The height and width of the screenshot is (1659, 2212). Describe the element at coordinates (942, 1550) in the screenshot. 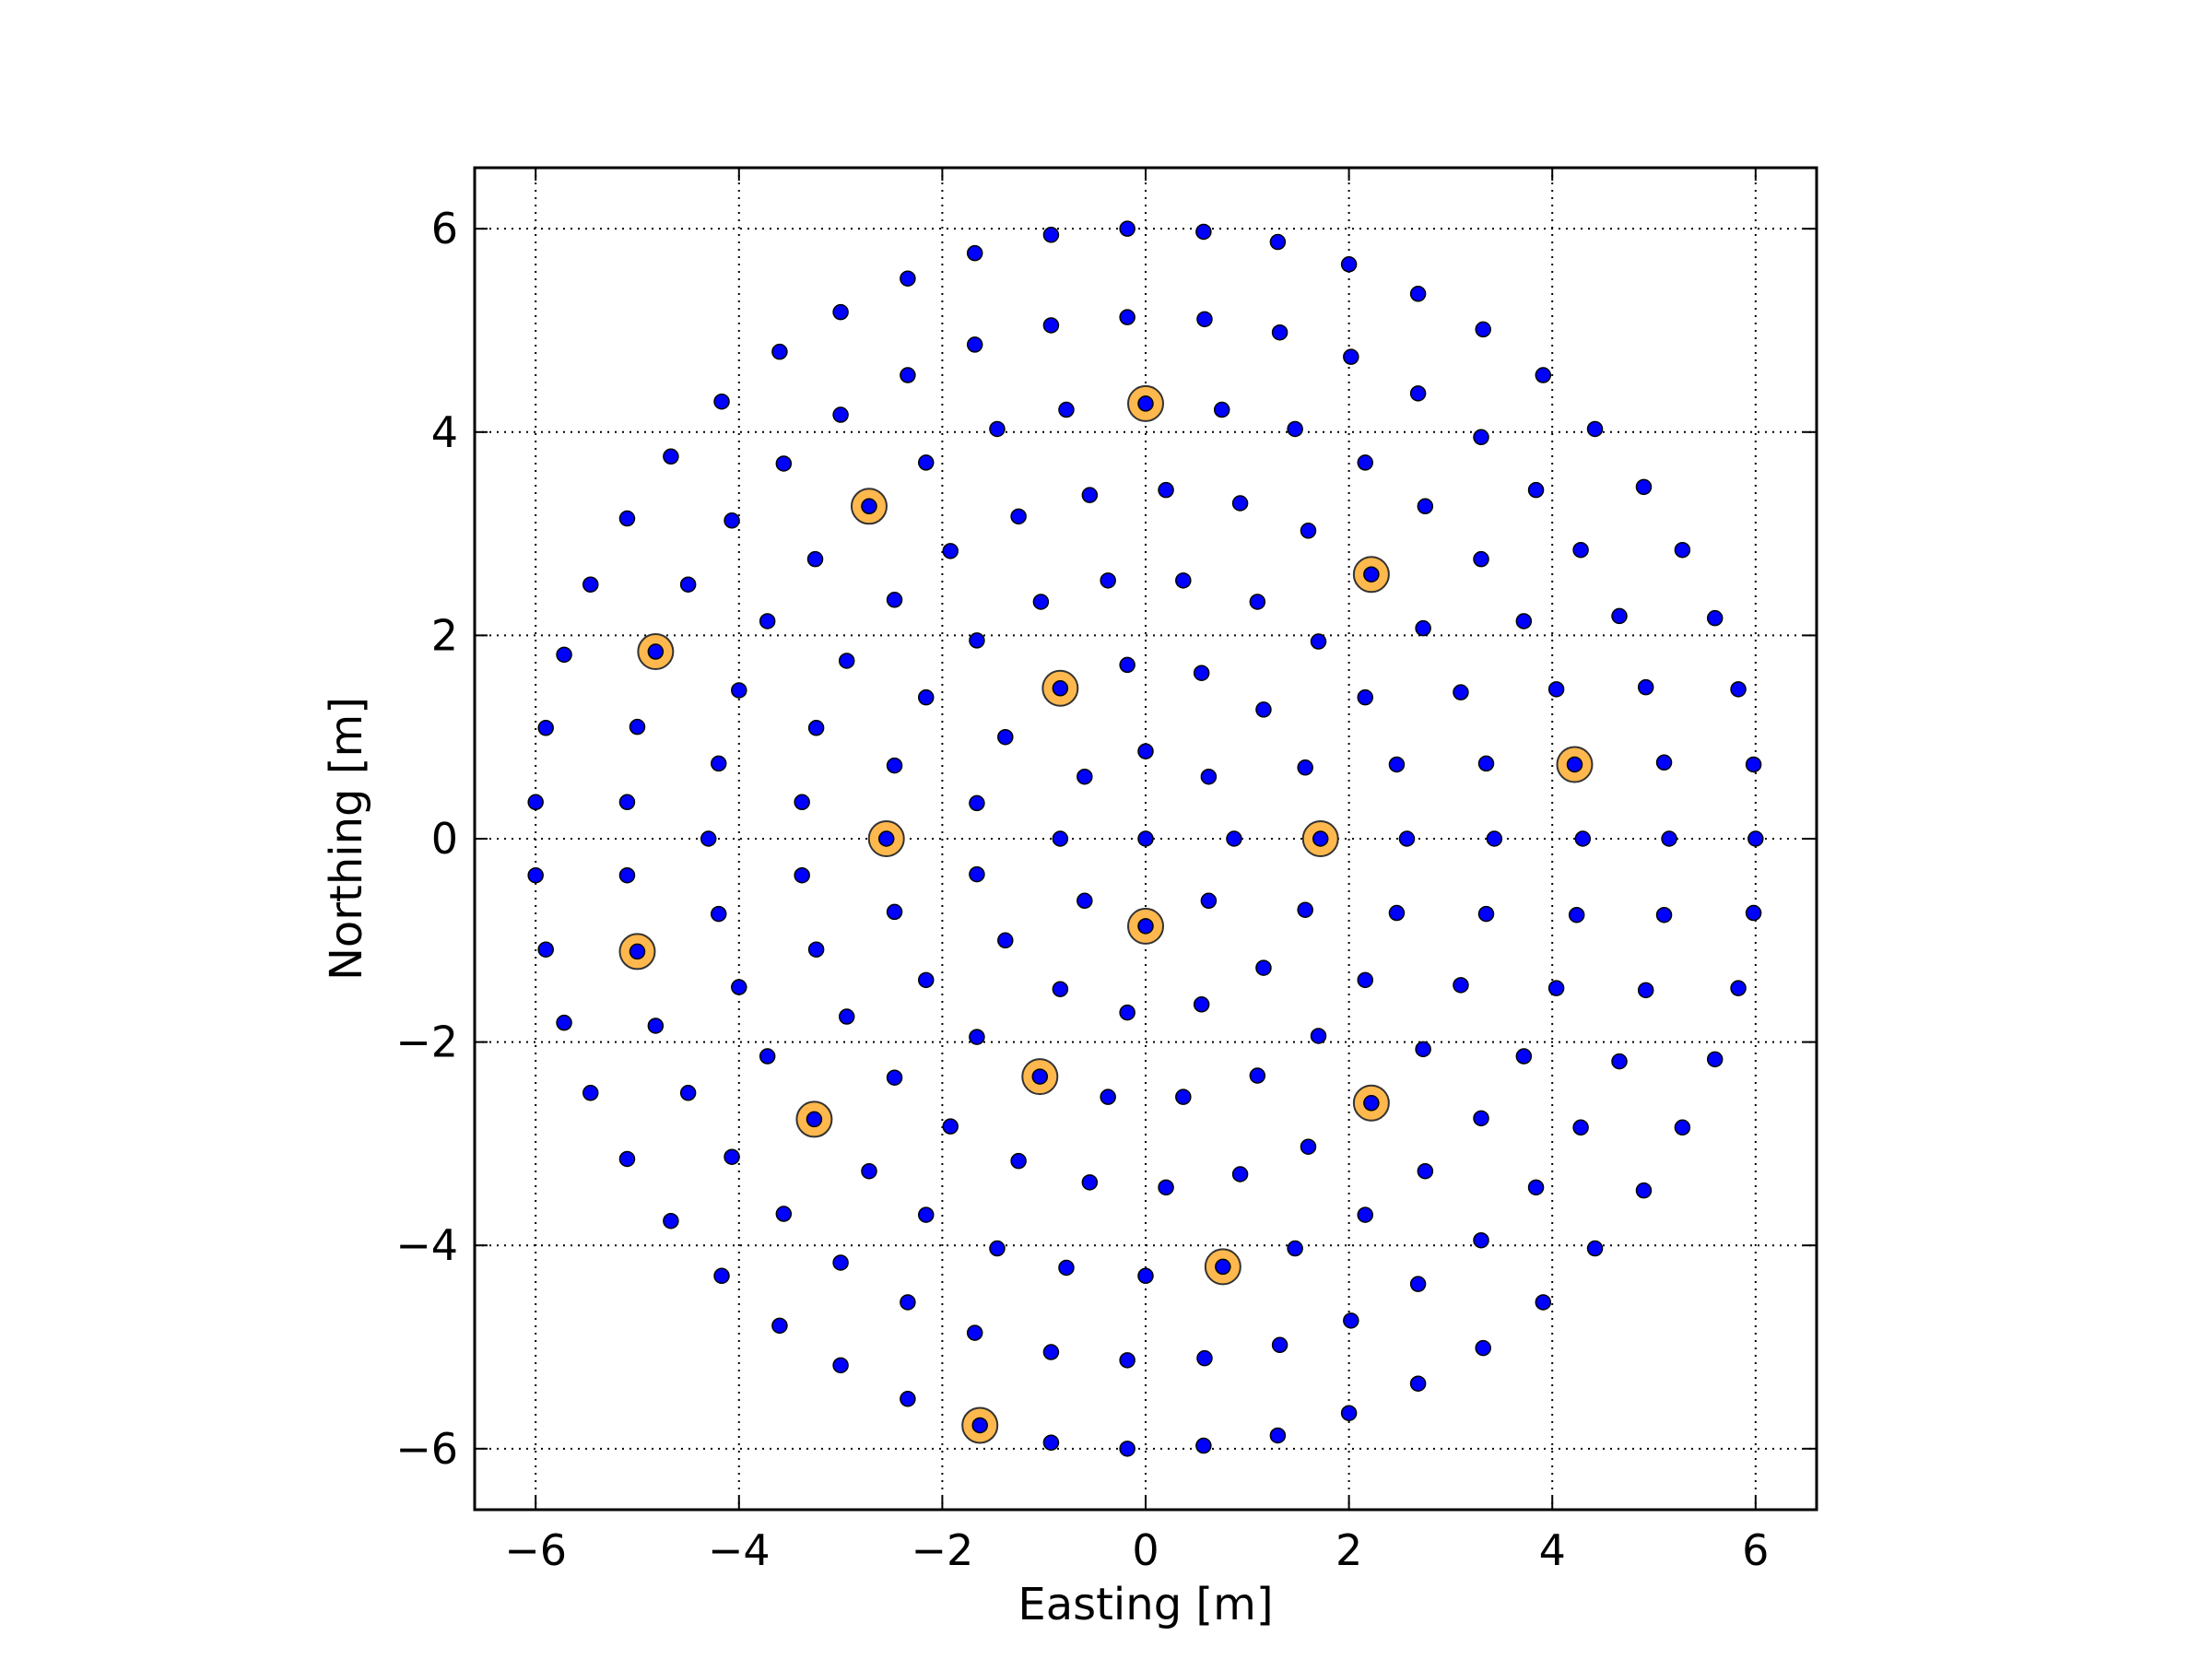

I see `x-tick-label: −2` at that location.